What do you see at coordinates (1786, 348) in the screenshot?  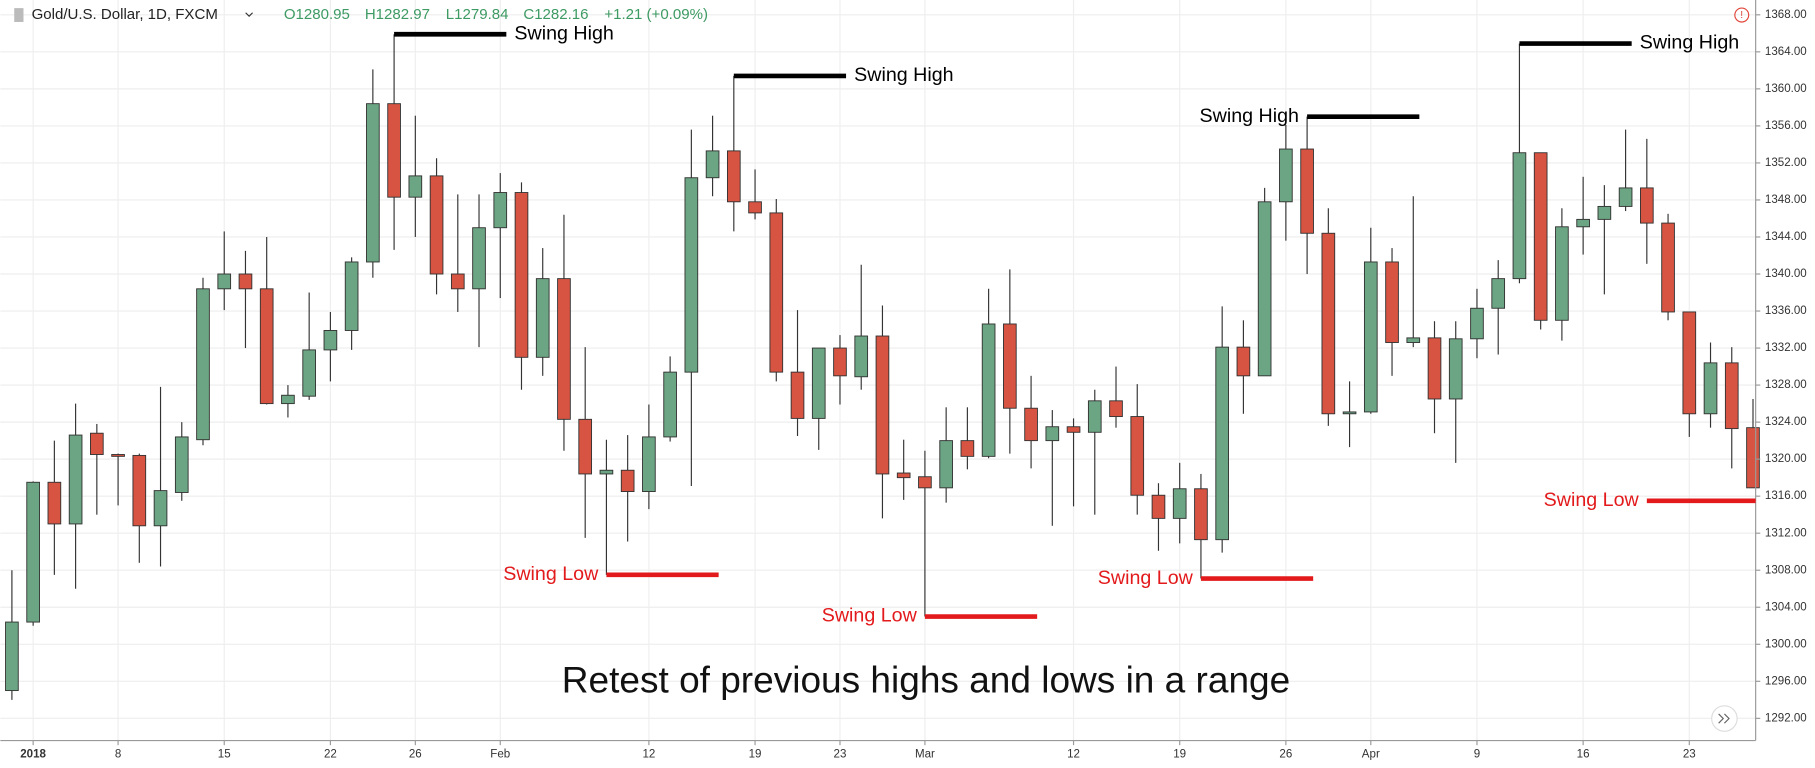 I see `y-tick-label: 1332.00` at bounding box center [1786, 348].